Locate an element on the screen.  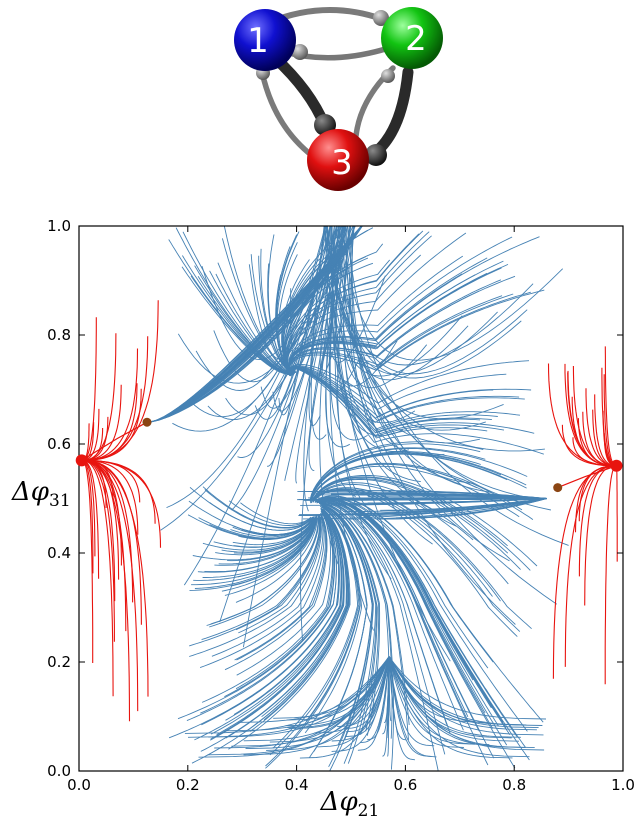
y-axis-label: Δφ31 is located at coordinates (41, 494).